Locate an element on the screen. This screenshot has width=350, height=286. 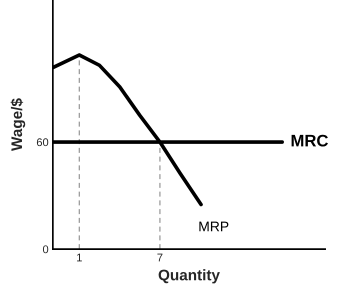
x-tick-label: 7 is located at coordinates (159, 258).